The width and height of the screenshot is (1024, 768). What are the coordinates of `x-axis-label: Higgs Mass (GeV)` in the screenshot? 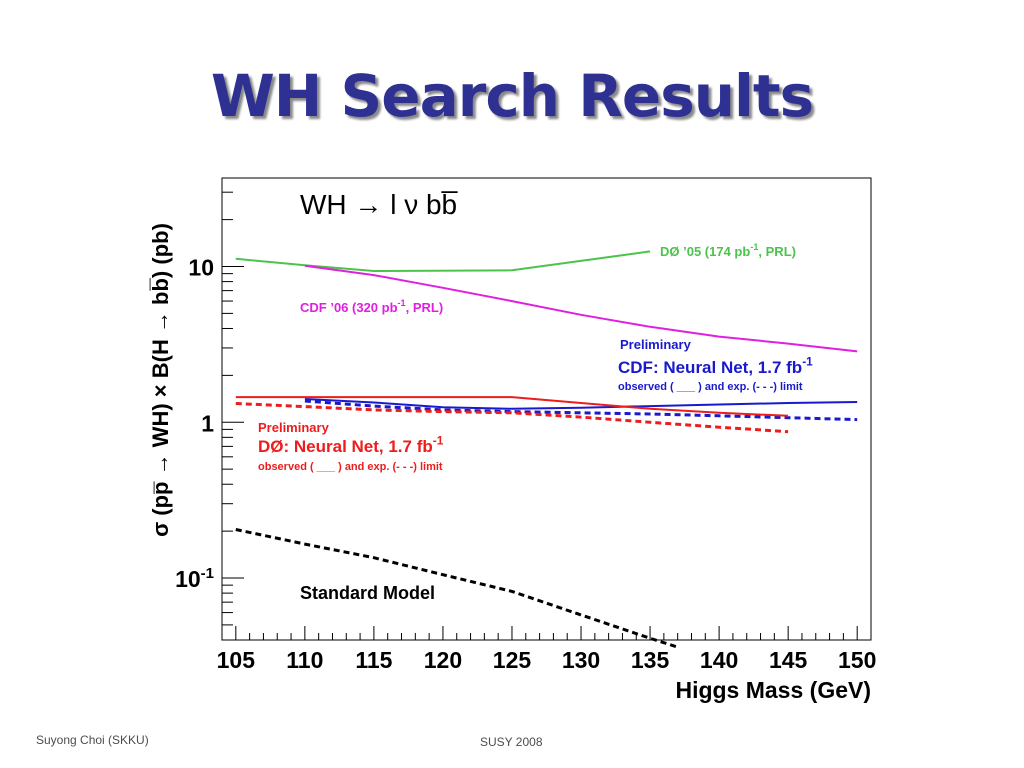 It's located at (773, 690).